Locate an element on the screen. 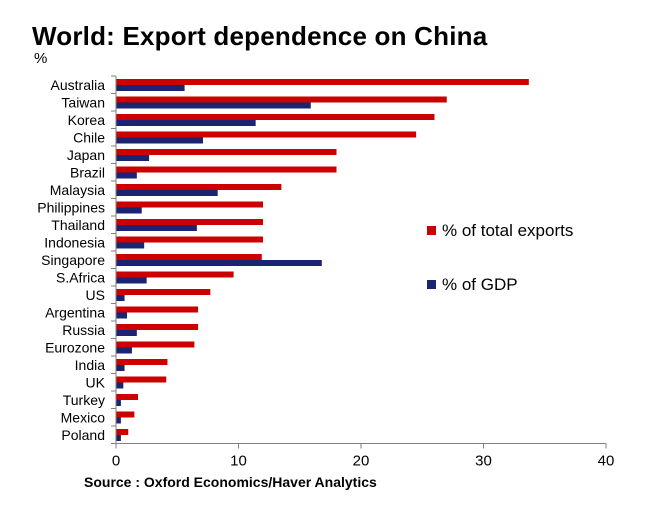  legend: % of total exports % of GDP is located at coordinates (500, 257).